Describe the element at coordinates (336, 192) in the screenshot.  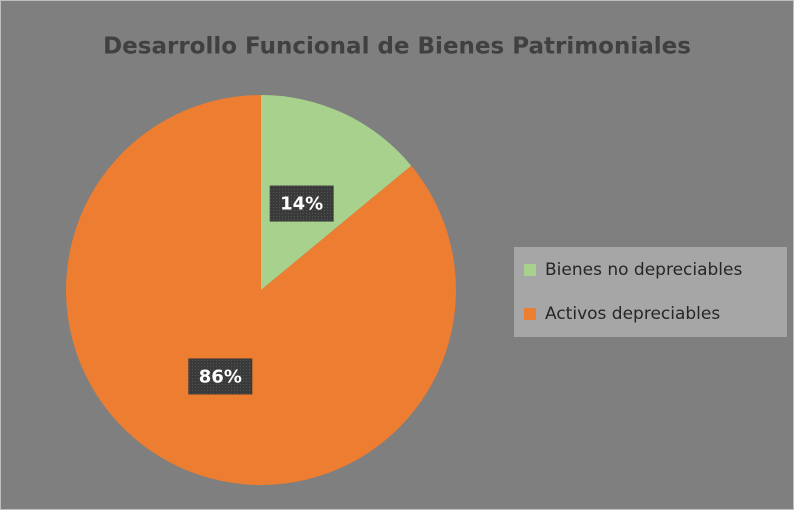
I see `pie-slice` at that location.